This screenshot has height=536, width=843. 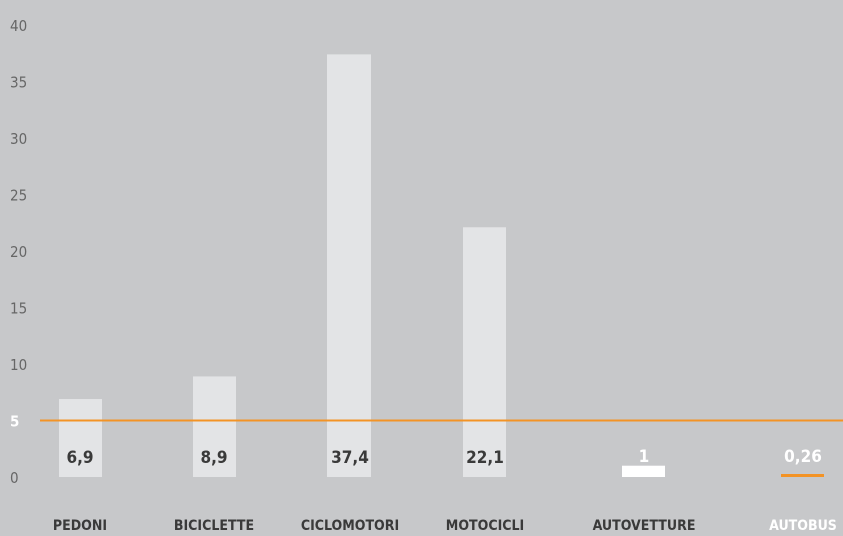 What do you see at coordinates (213, 458) in the screenshot?
I see `value-label: 8,9` at bounding box center [213, 458].